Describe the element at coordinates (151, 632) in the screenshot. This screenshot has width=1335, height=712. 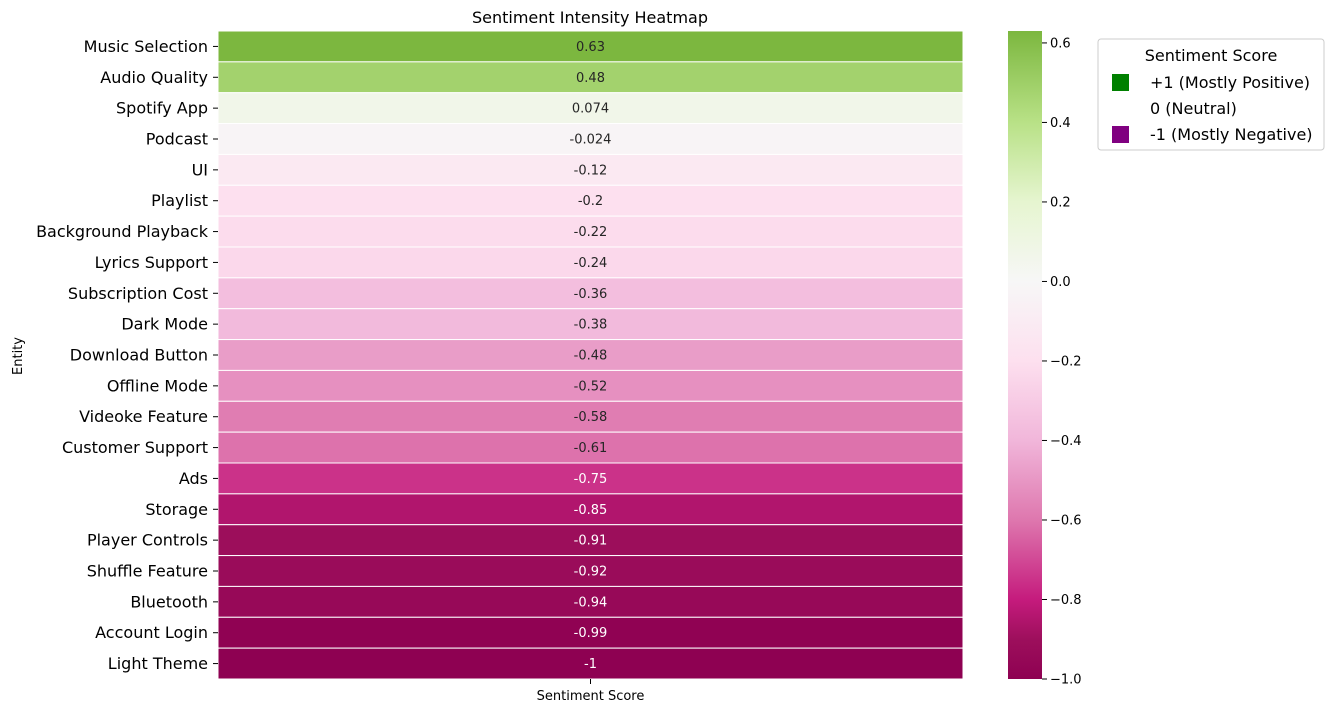
I see `y-tick-label: Account Login` at that location.